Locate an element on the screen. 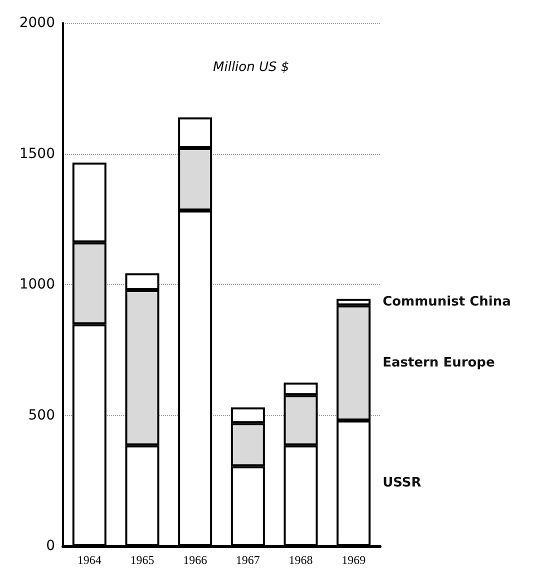  x-tick-label: 1967 is located at coordinates (248, 560).